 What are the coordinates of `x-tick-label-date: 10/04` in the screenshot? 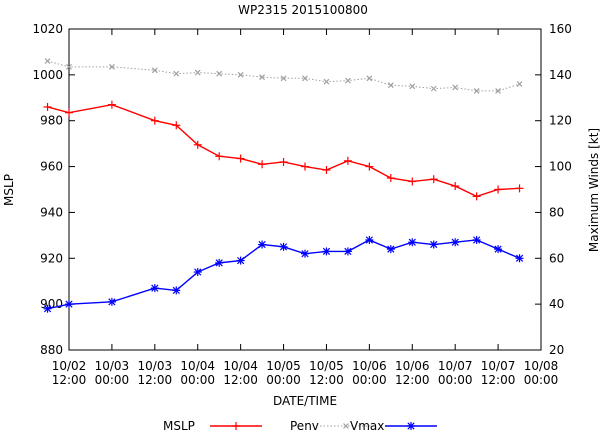 It's located at (240, 366).